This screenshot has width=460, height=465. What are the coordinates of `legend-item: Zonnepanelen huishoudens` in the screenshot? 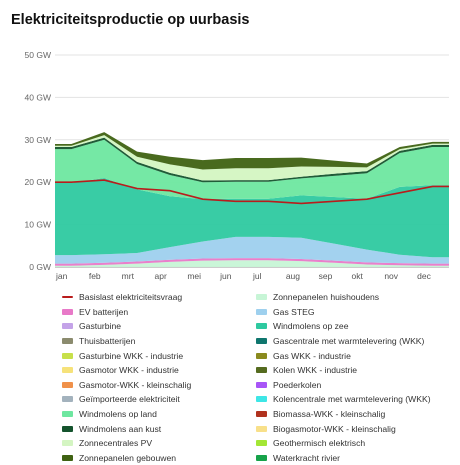 It's located at (356, 297).